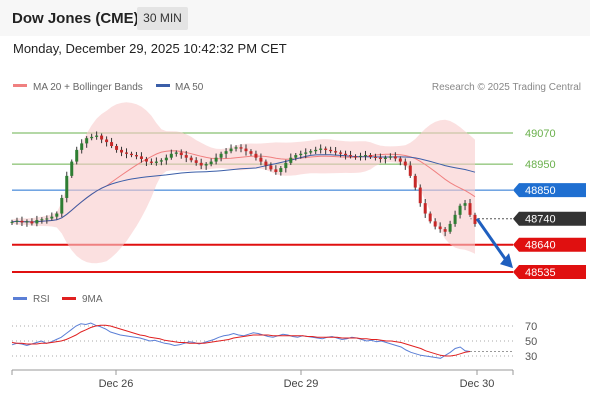 The width and height of the screenshot is (590, 400). I want to click on ma50-legend-label: MA 50, so click(189, 87).